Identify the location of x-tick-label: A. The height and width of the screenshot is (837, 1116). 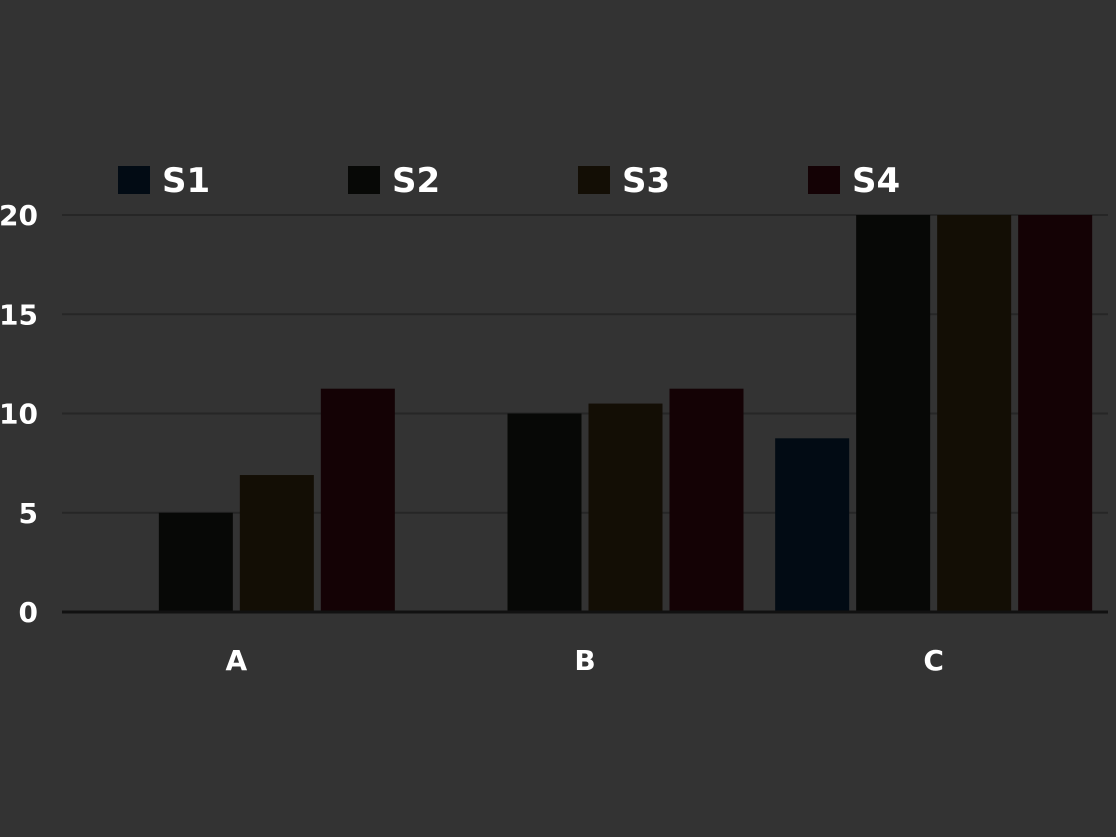
(236, 660).